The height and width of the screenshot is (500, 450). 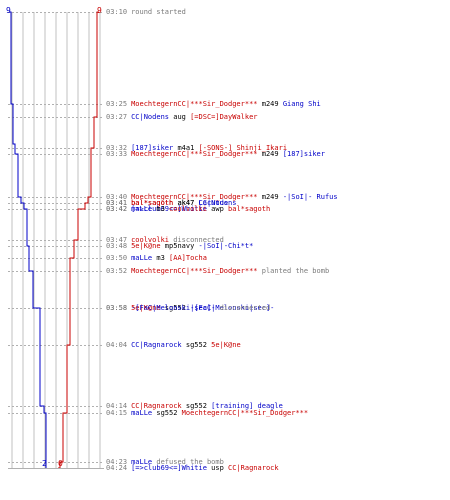 I want to click on event-time: 03:25, so click(x=117, y=104).